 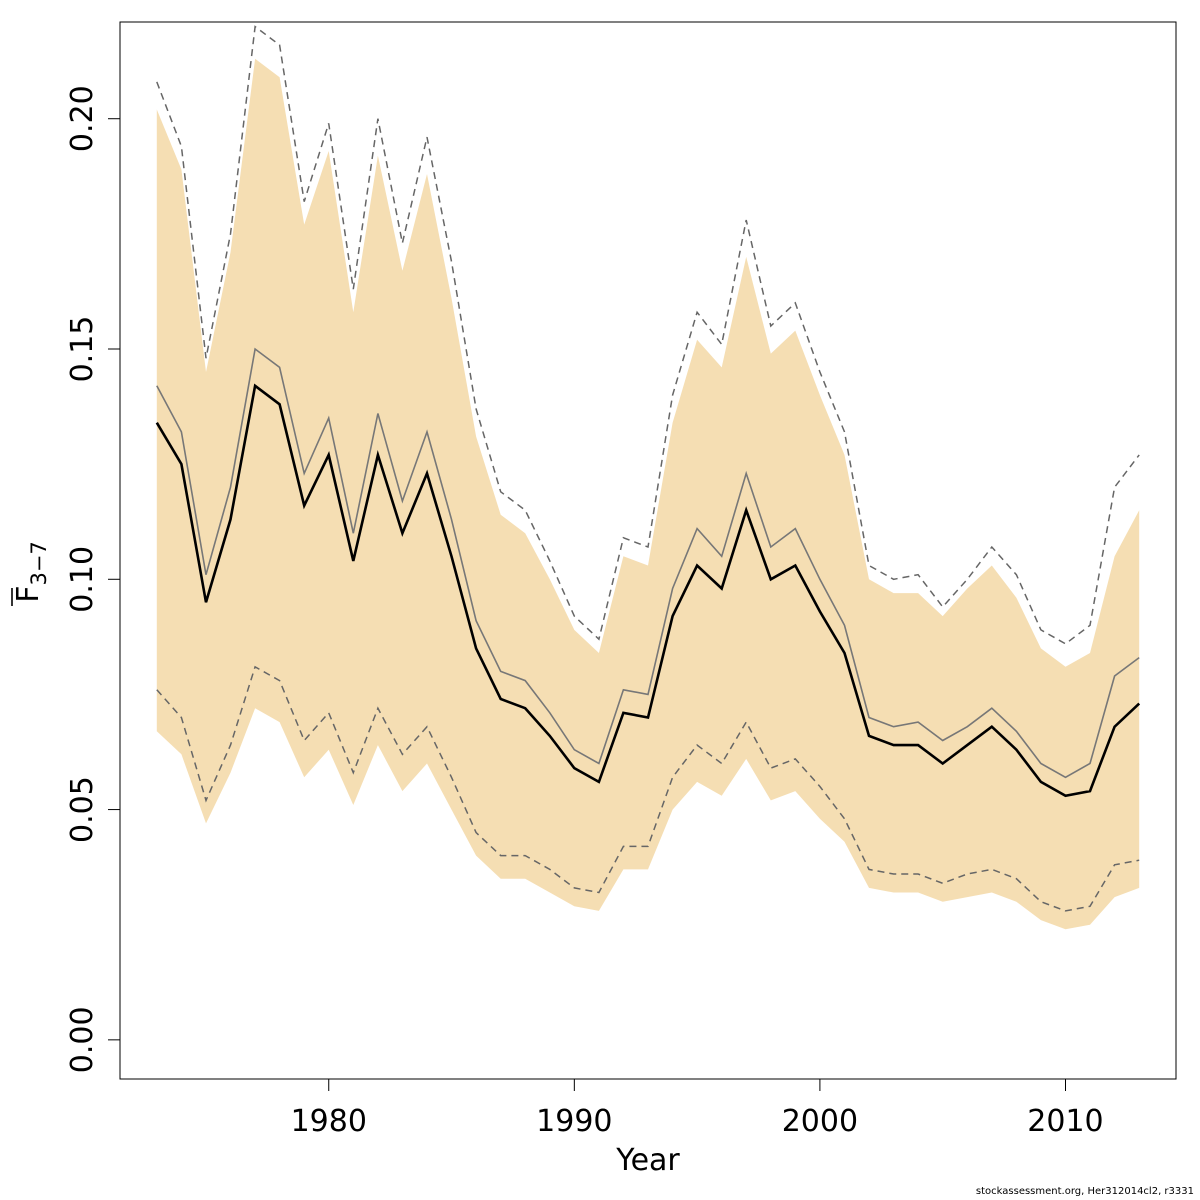 I want to click on y-tick-label: 0.00, so click(x=82, y=1039).